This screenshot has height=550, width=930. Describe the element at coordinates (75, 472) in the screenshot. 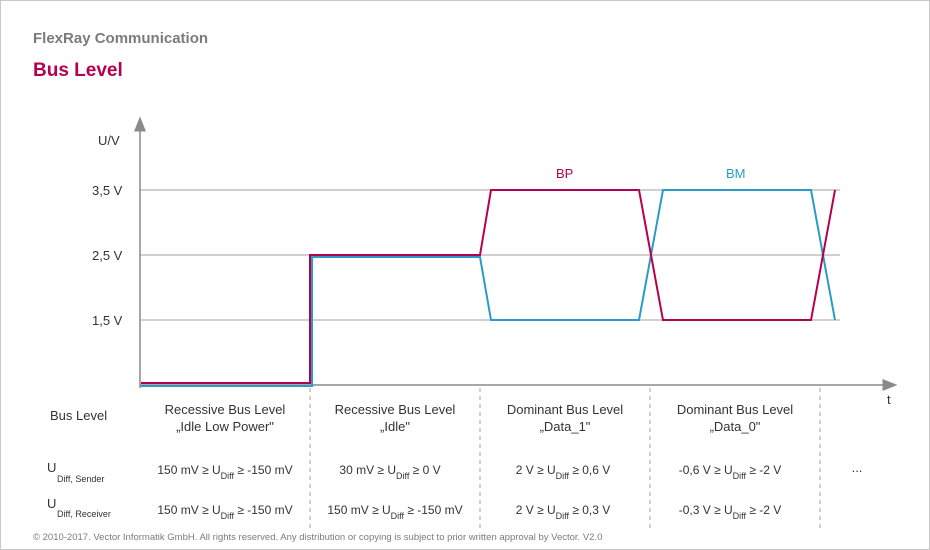

I see `row-header-udiff-sender: U Diff, Sender` at that location.